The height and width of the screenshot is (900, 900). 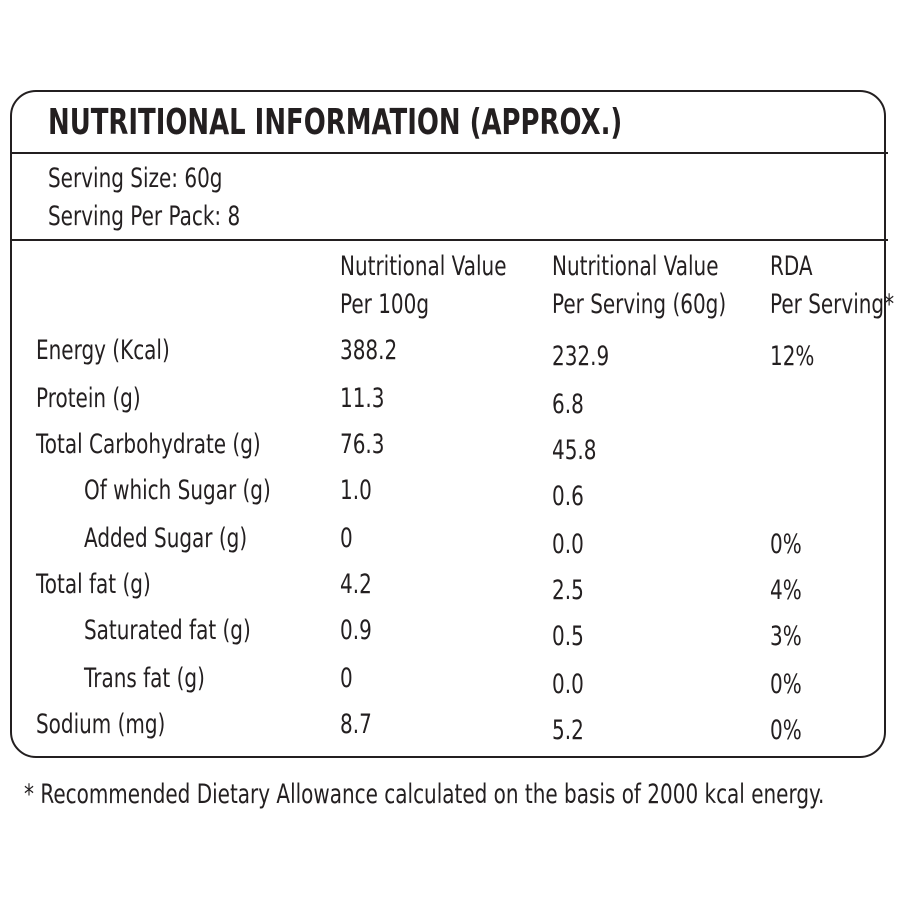 I want to click on cell-value: 5.2, so click(x=568, y=730).